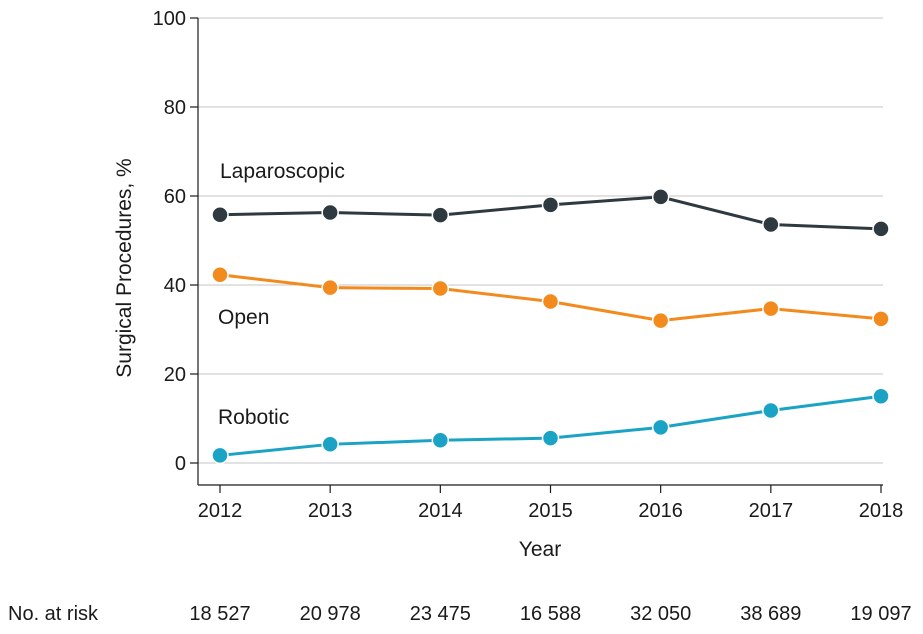 This screenshot has height=634, width=923. Describe the element at coordinates (175, 375) in the screenshot. I see `y-tick-label: 20` at that location.